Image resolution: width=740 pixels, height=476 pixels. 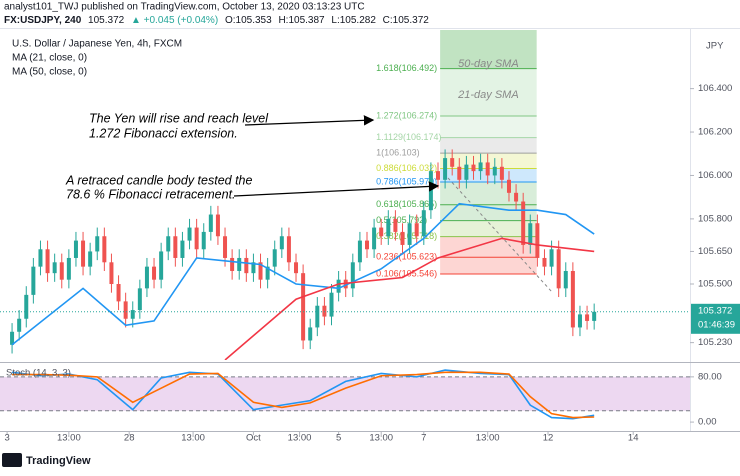 What do you see at coordinates (38, 373) in the screenshot?
I see `stoch-title: Stoch (14, 3, 3)` at bounding box center [38, 373].